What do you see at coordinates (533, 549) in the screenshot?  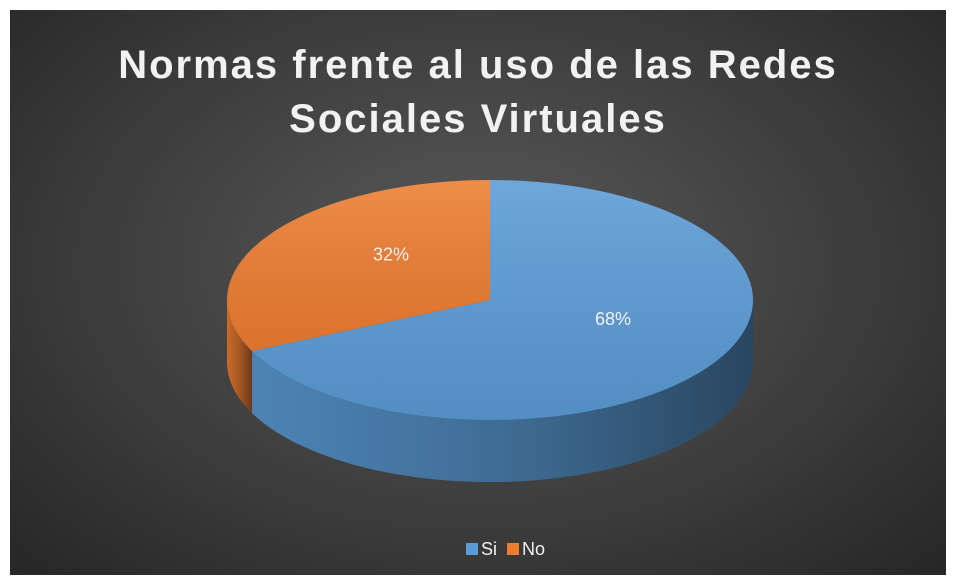 I see `legend-label: No` at bounding box center [533, 549].